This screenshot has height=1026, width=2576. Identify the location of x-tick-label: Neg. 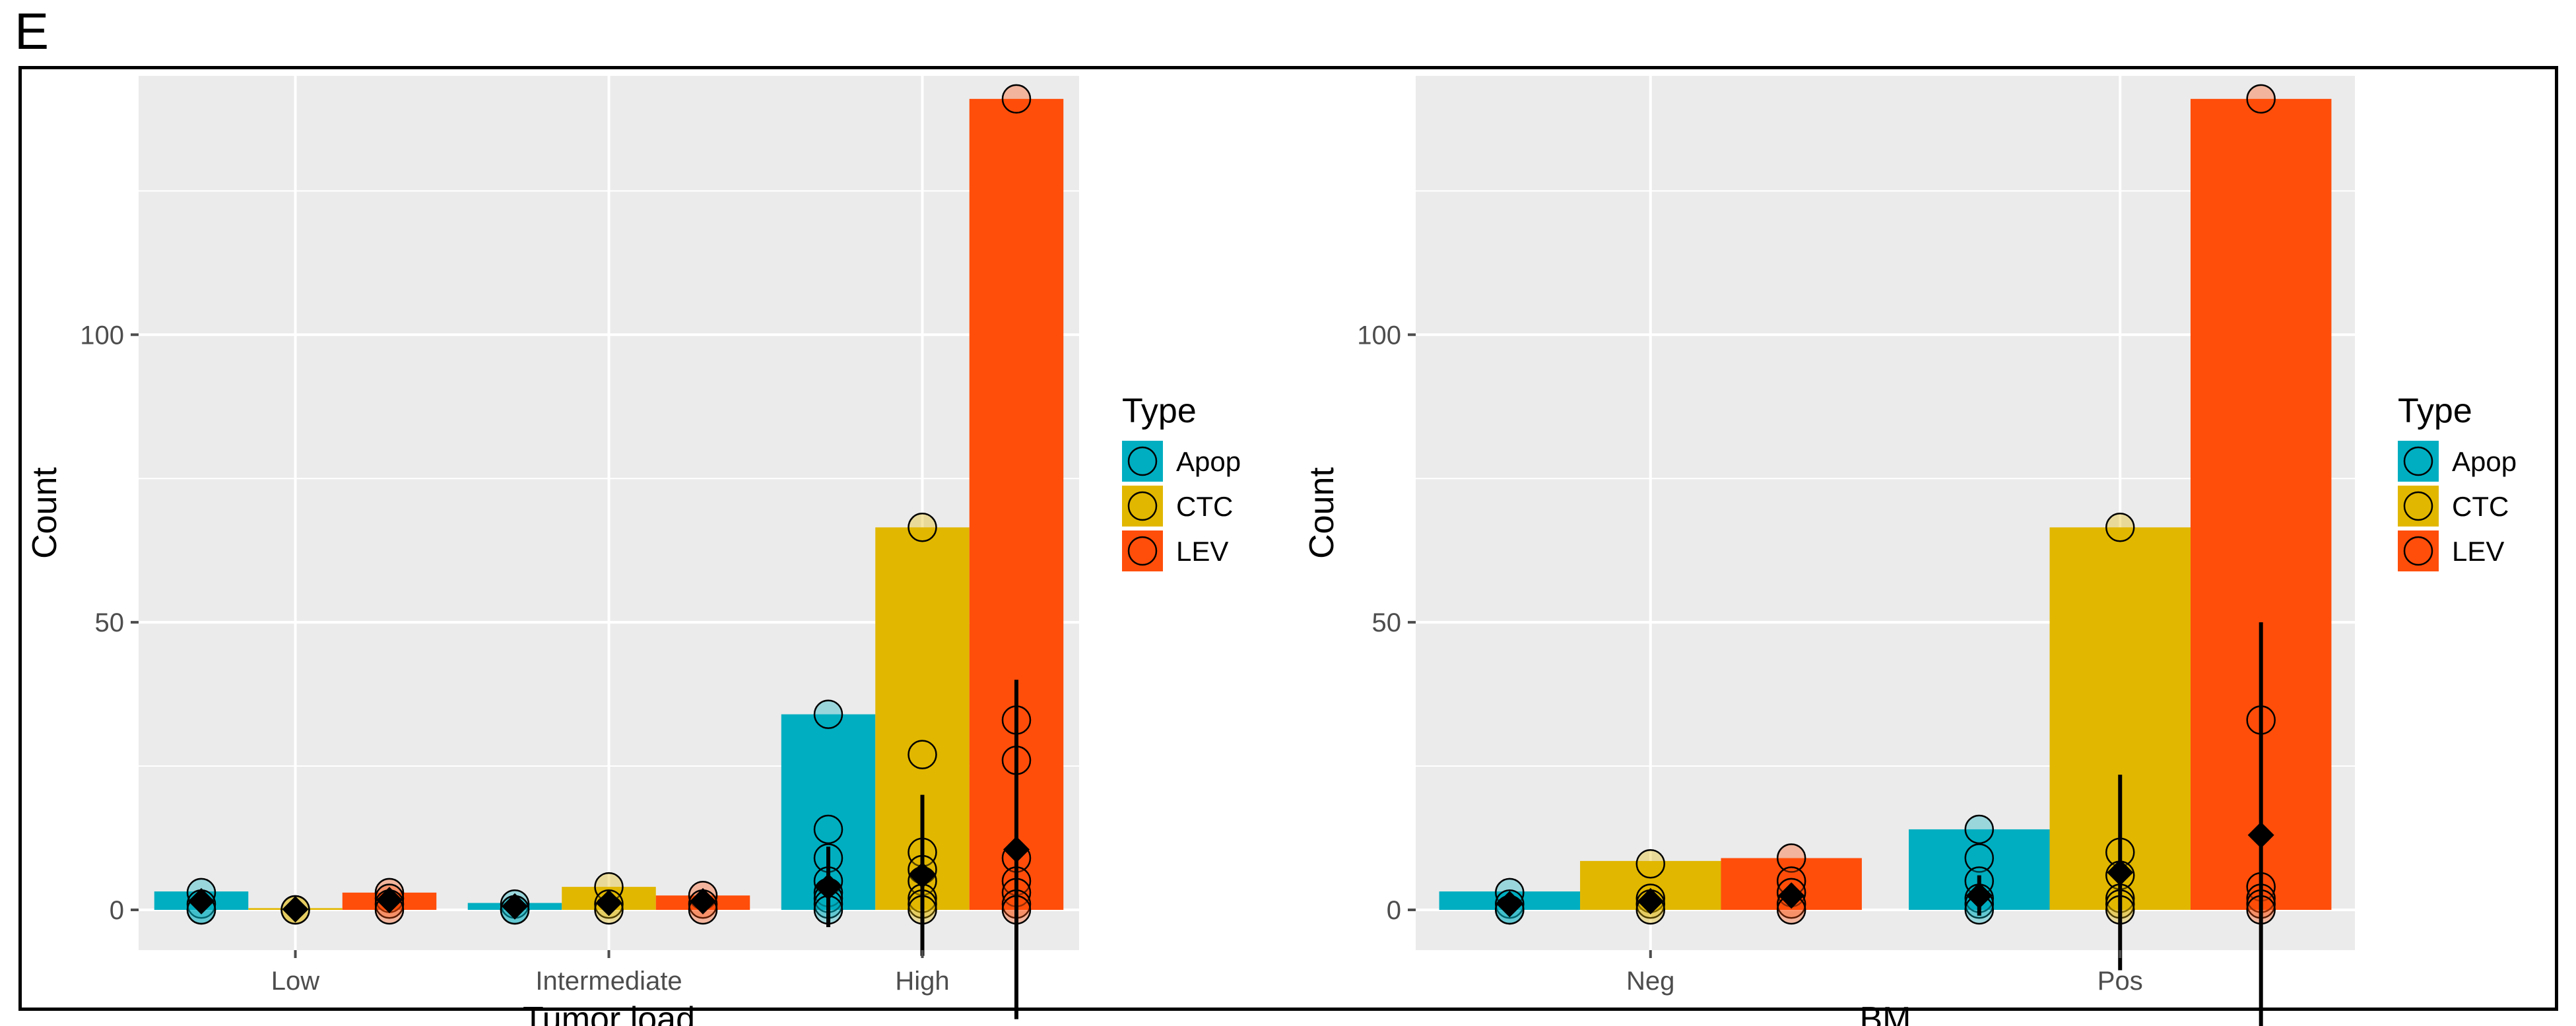
(1650, 982).